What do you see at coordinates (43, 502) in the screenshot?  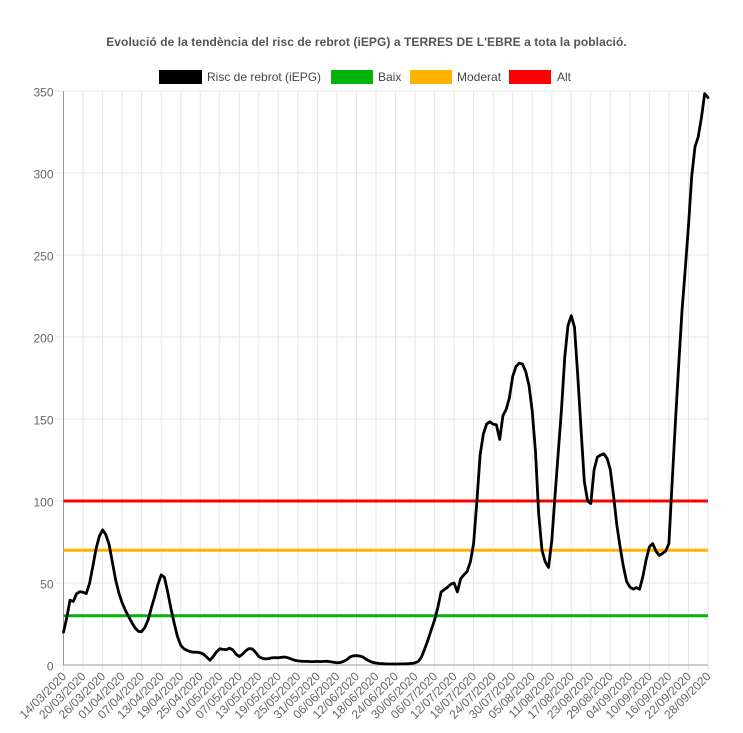 I see `svg-text: 100` at bounding box center [43, 502].